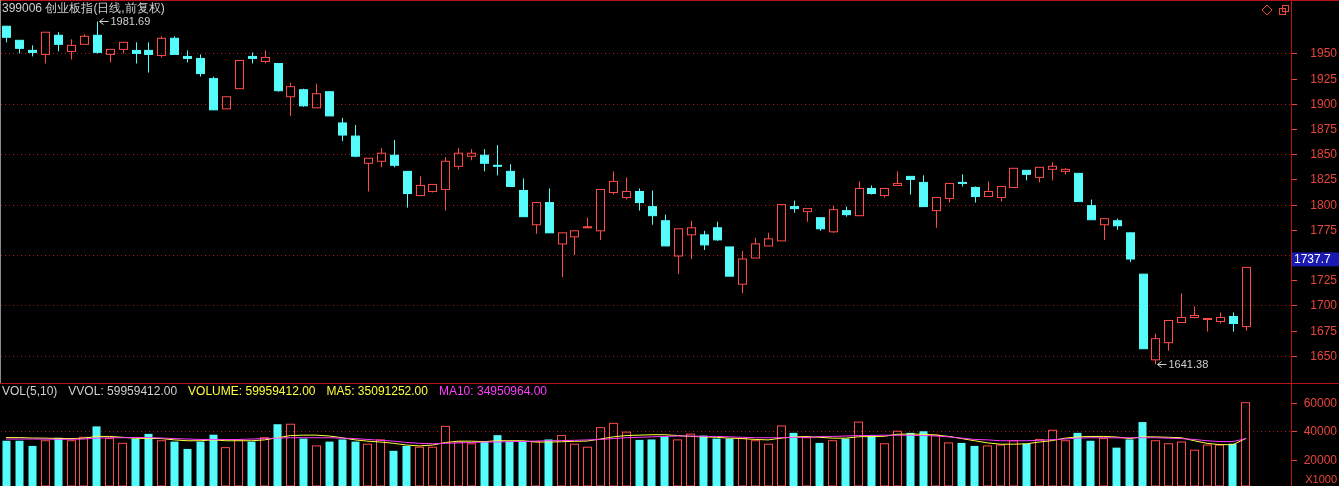  Describe the element at coordinates (1324, 305) in the screenshot. I see `y-tick-label: 1700` at that location.